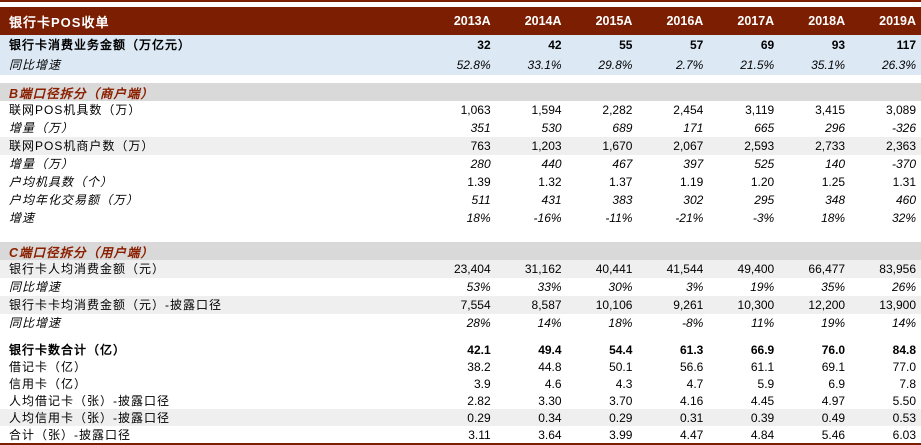 The width and height of the screenshot is (921, 445). What do you see at coordinates (827, 21) in the screenshot?
I see `year-column-header: 2018A` at bounding box center [827, 21].